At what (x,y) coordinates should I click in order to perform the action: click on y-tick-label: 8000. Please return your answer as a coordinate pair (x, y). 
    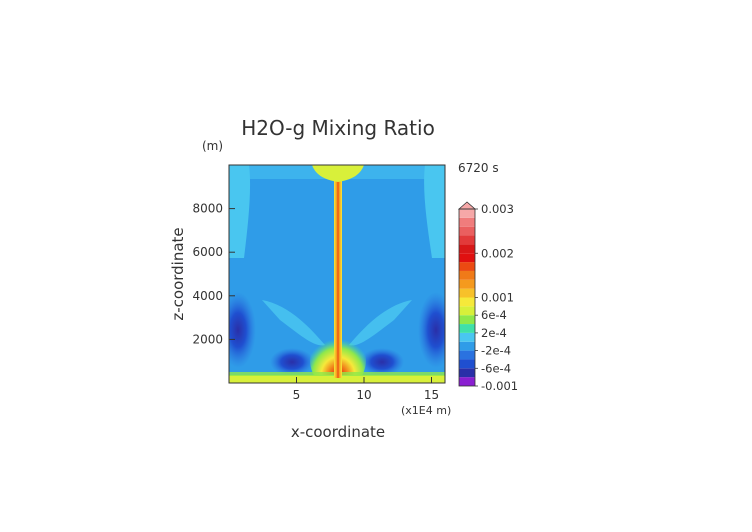
    Looking at the image, I should click on (207, 209).